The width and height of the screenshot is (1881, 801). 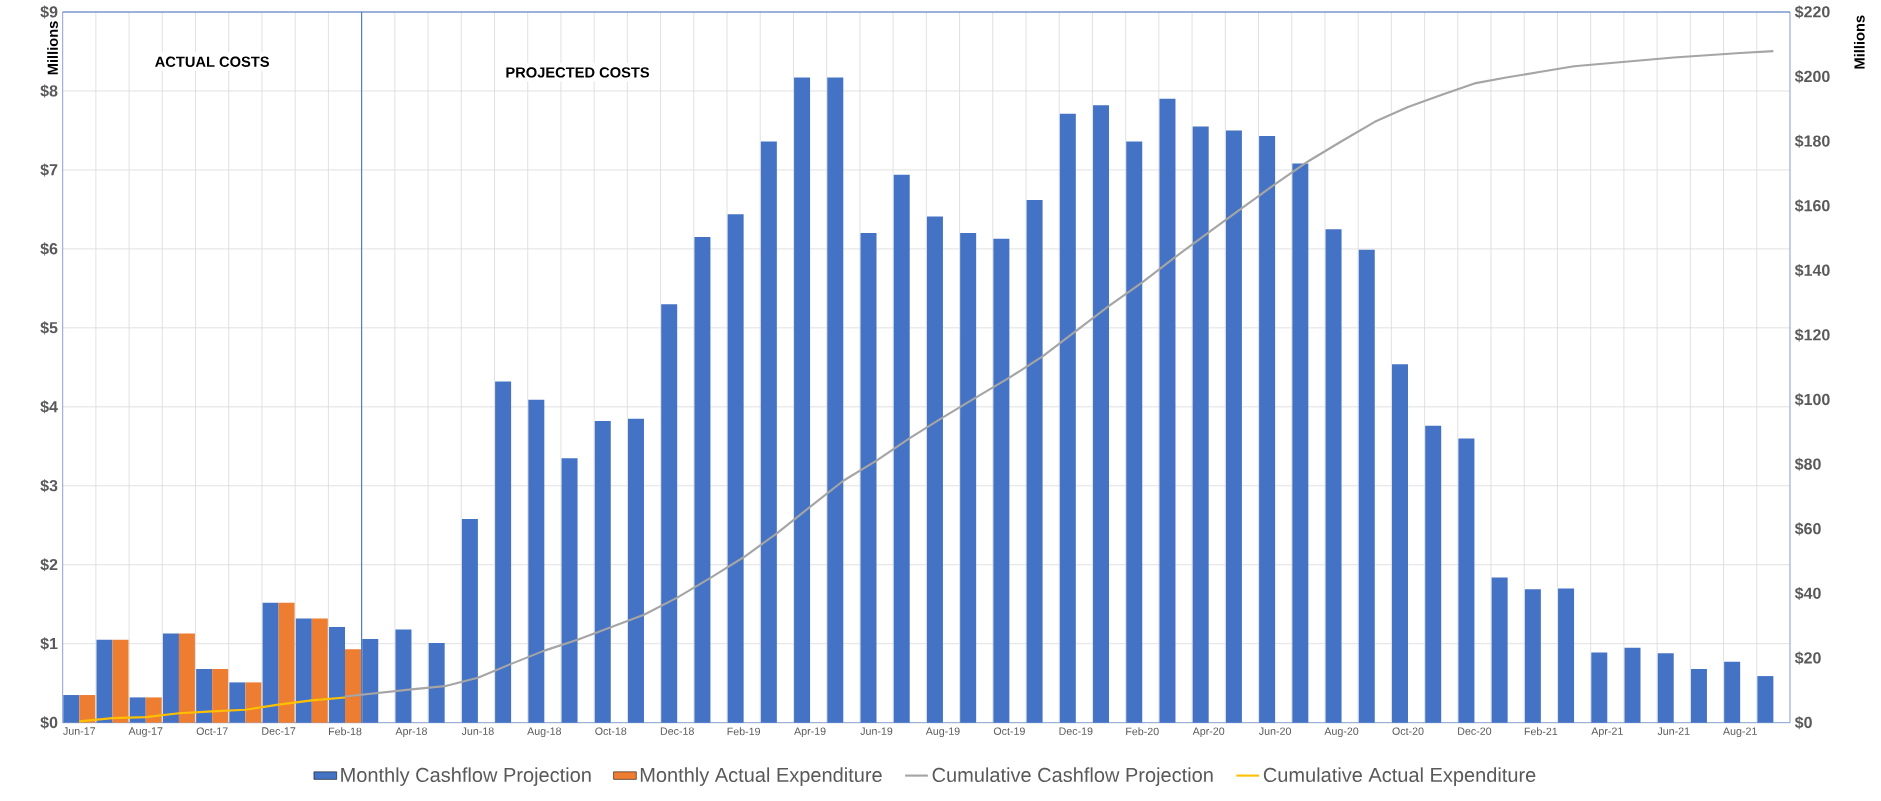 What do you see at coordinates (544, 732) in the screenshot?
I see `x-tick-label: Aug-18` at bounding box center [544, 732].